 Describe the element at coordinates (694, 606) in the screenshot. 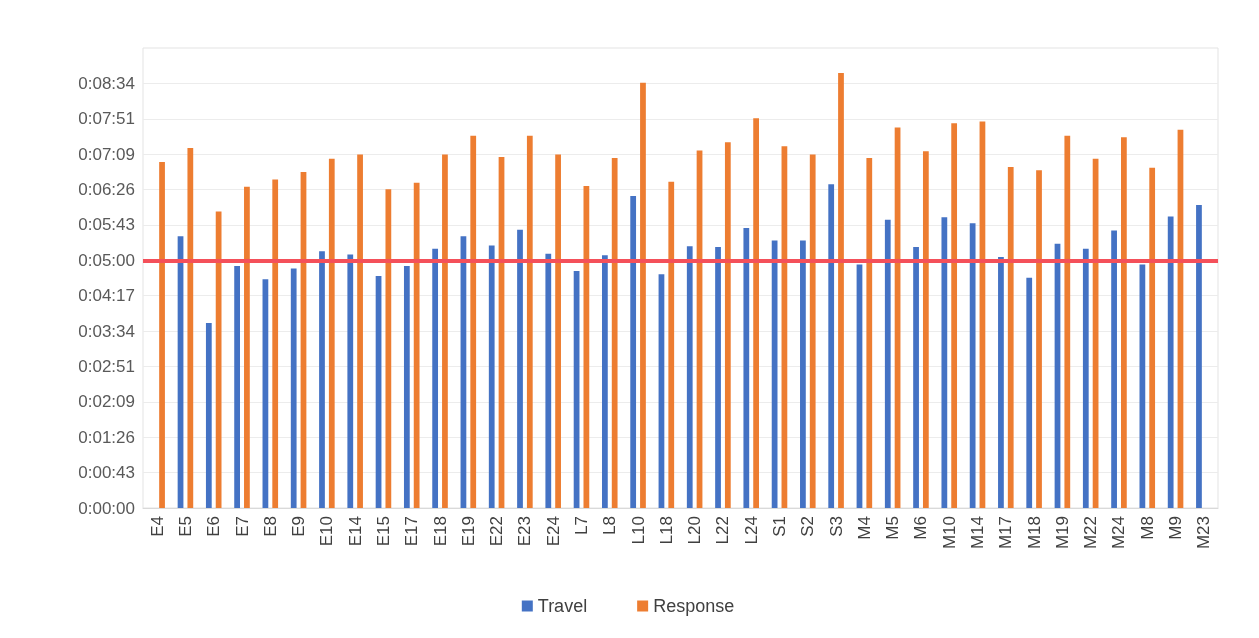

I see `legend-label: Response` at that location.